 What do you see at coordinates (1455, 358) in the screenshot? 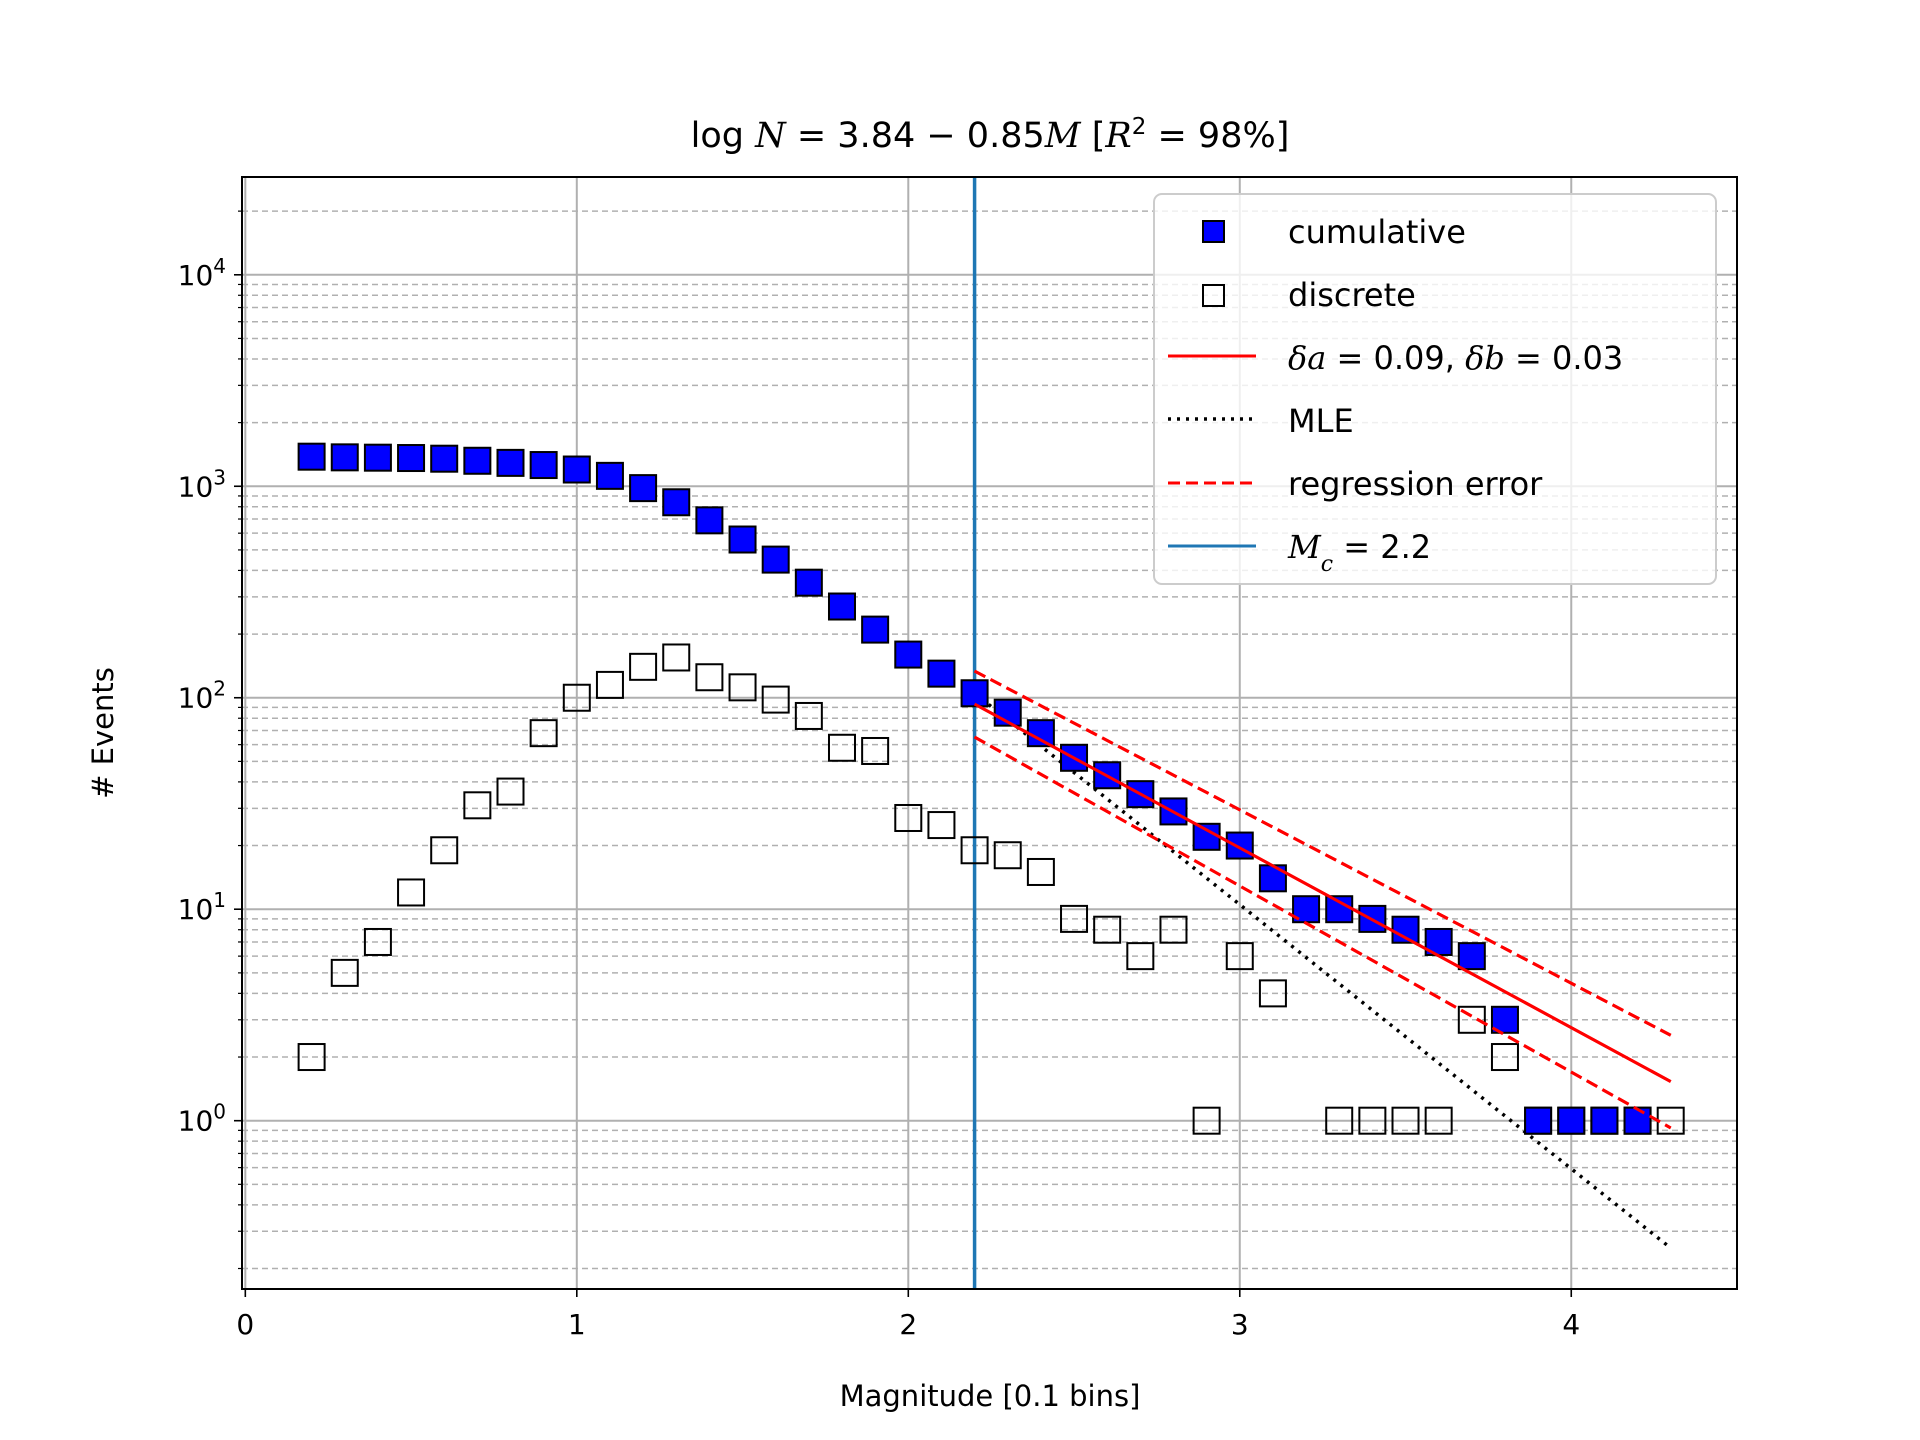
I see `legend-label-fit: δa = 0.09, δb = 0.03` at bounding box center [1455, 358].